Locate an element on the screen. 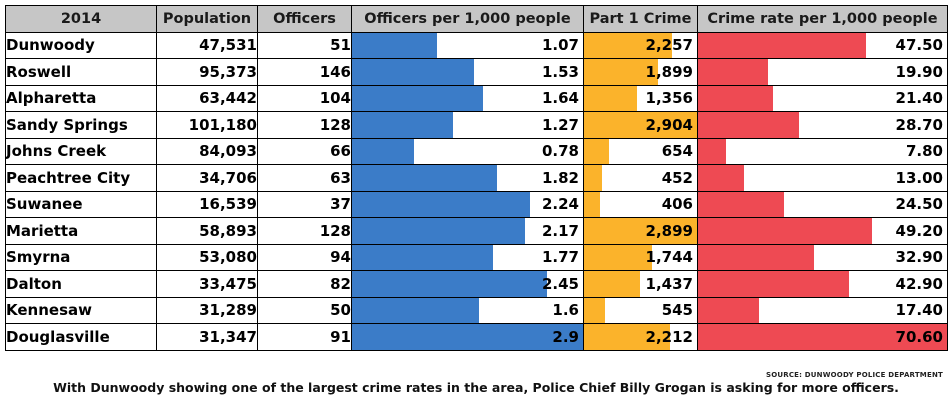 This screenshot has width=952, height=402. table-row: Dunwoody 47,531 51 1.07 2,257 47.50 is located at coordinates (476, 45).